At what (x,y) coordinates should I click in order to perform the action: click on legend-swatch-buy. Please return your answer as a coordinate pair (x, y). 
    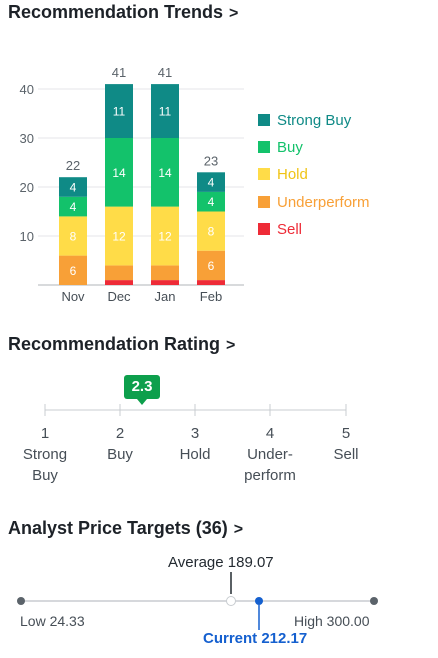
    Looking at the image, I should click on (264, 147).